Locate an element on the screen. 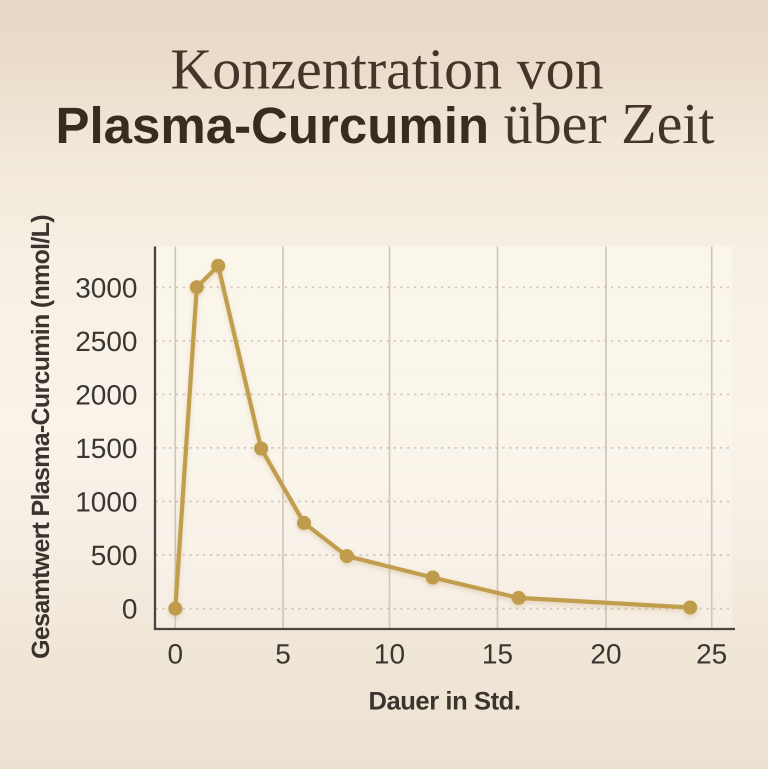 The width and height of the screenshot is (768, 769). svg-text: 25 is located at coordinates (711, 653).